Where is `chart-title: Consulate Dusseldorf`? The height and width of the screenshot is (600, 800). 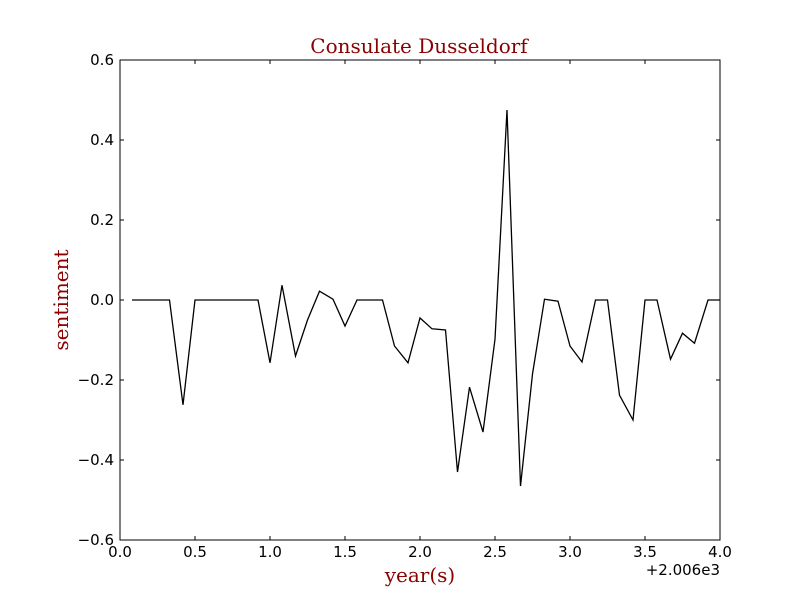
chart-title: Consulate Dusseldorf is located at coordinates (419, 46).